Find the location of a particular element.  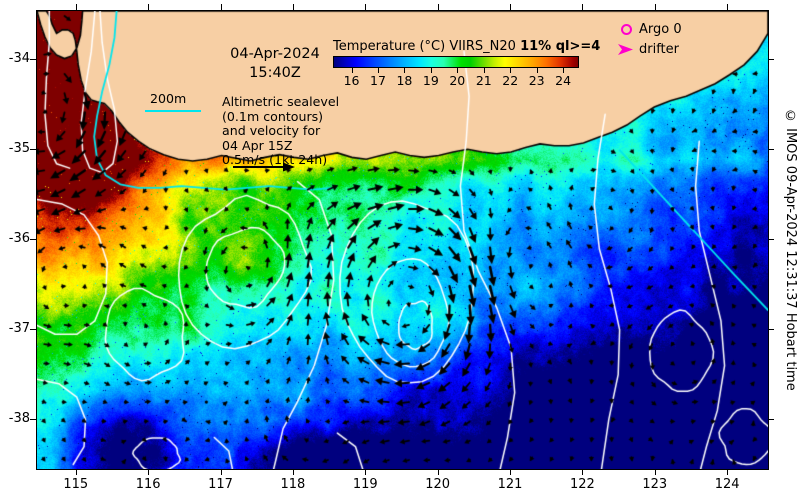

y-axis-label: -37 is located at coordinates (19, 328).